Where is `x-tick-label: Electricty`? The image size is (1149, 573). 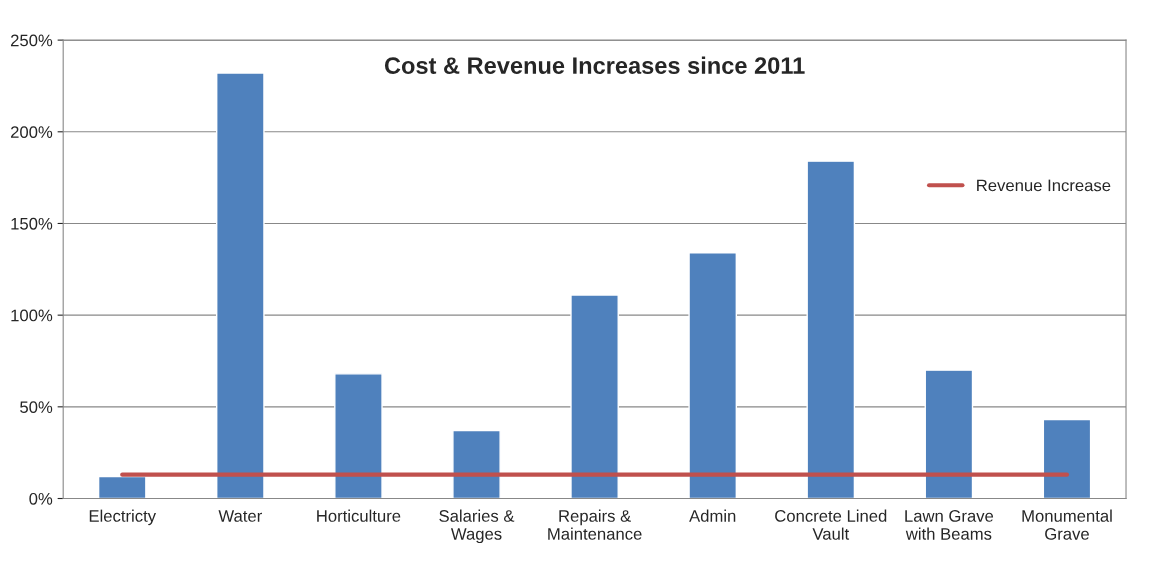 x-tick-label: Electricty is located at coordinates (123, 517).